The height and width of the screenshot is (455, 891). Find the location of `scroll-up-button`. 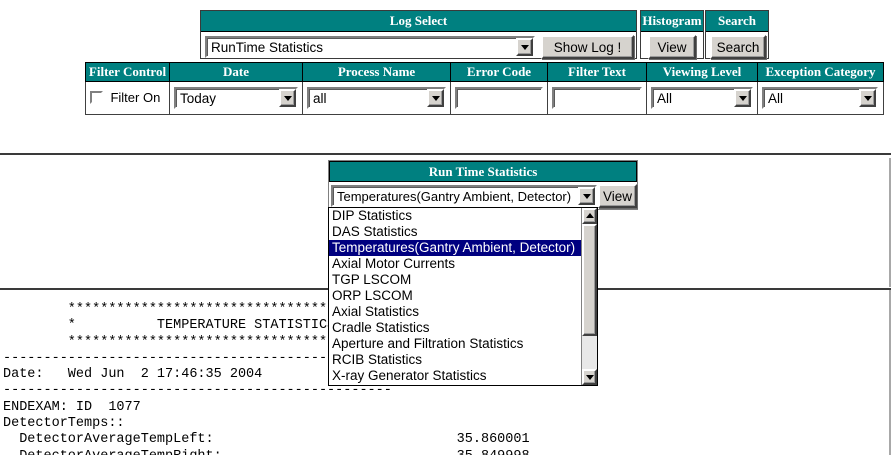

scroll-up-button is located at coordinates (589, 216).